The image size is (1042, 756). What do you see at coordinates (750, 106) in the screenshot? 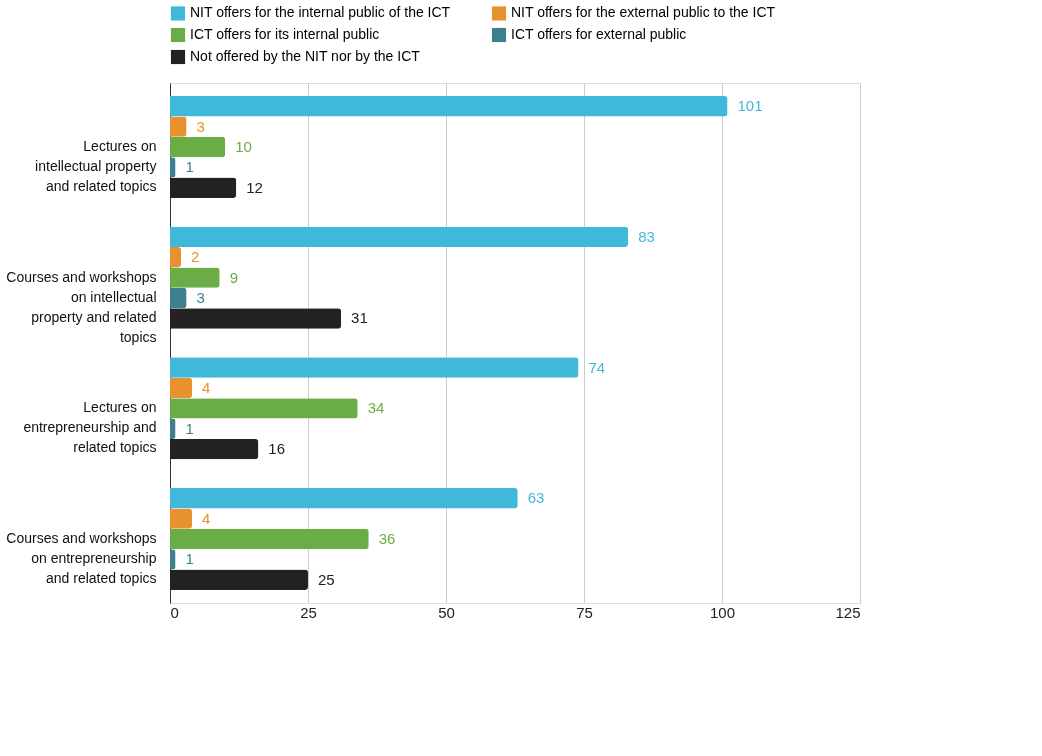
I see `data-label: 101` at bounding box center [750, 106].